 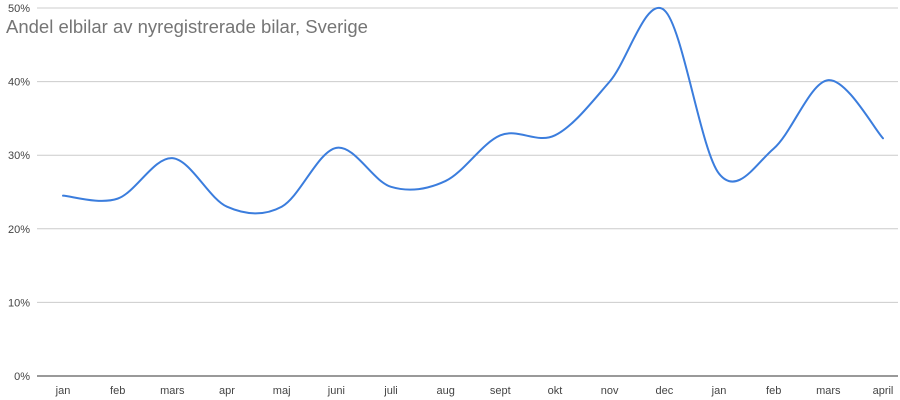 What do you see at coordinates (445, 391) in the screenshot?
I see `x-tick-label: aug` at bounding box center [445, 391].